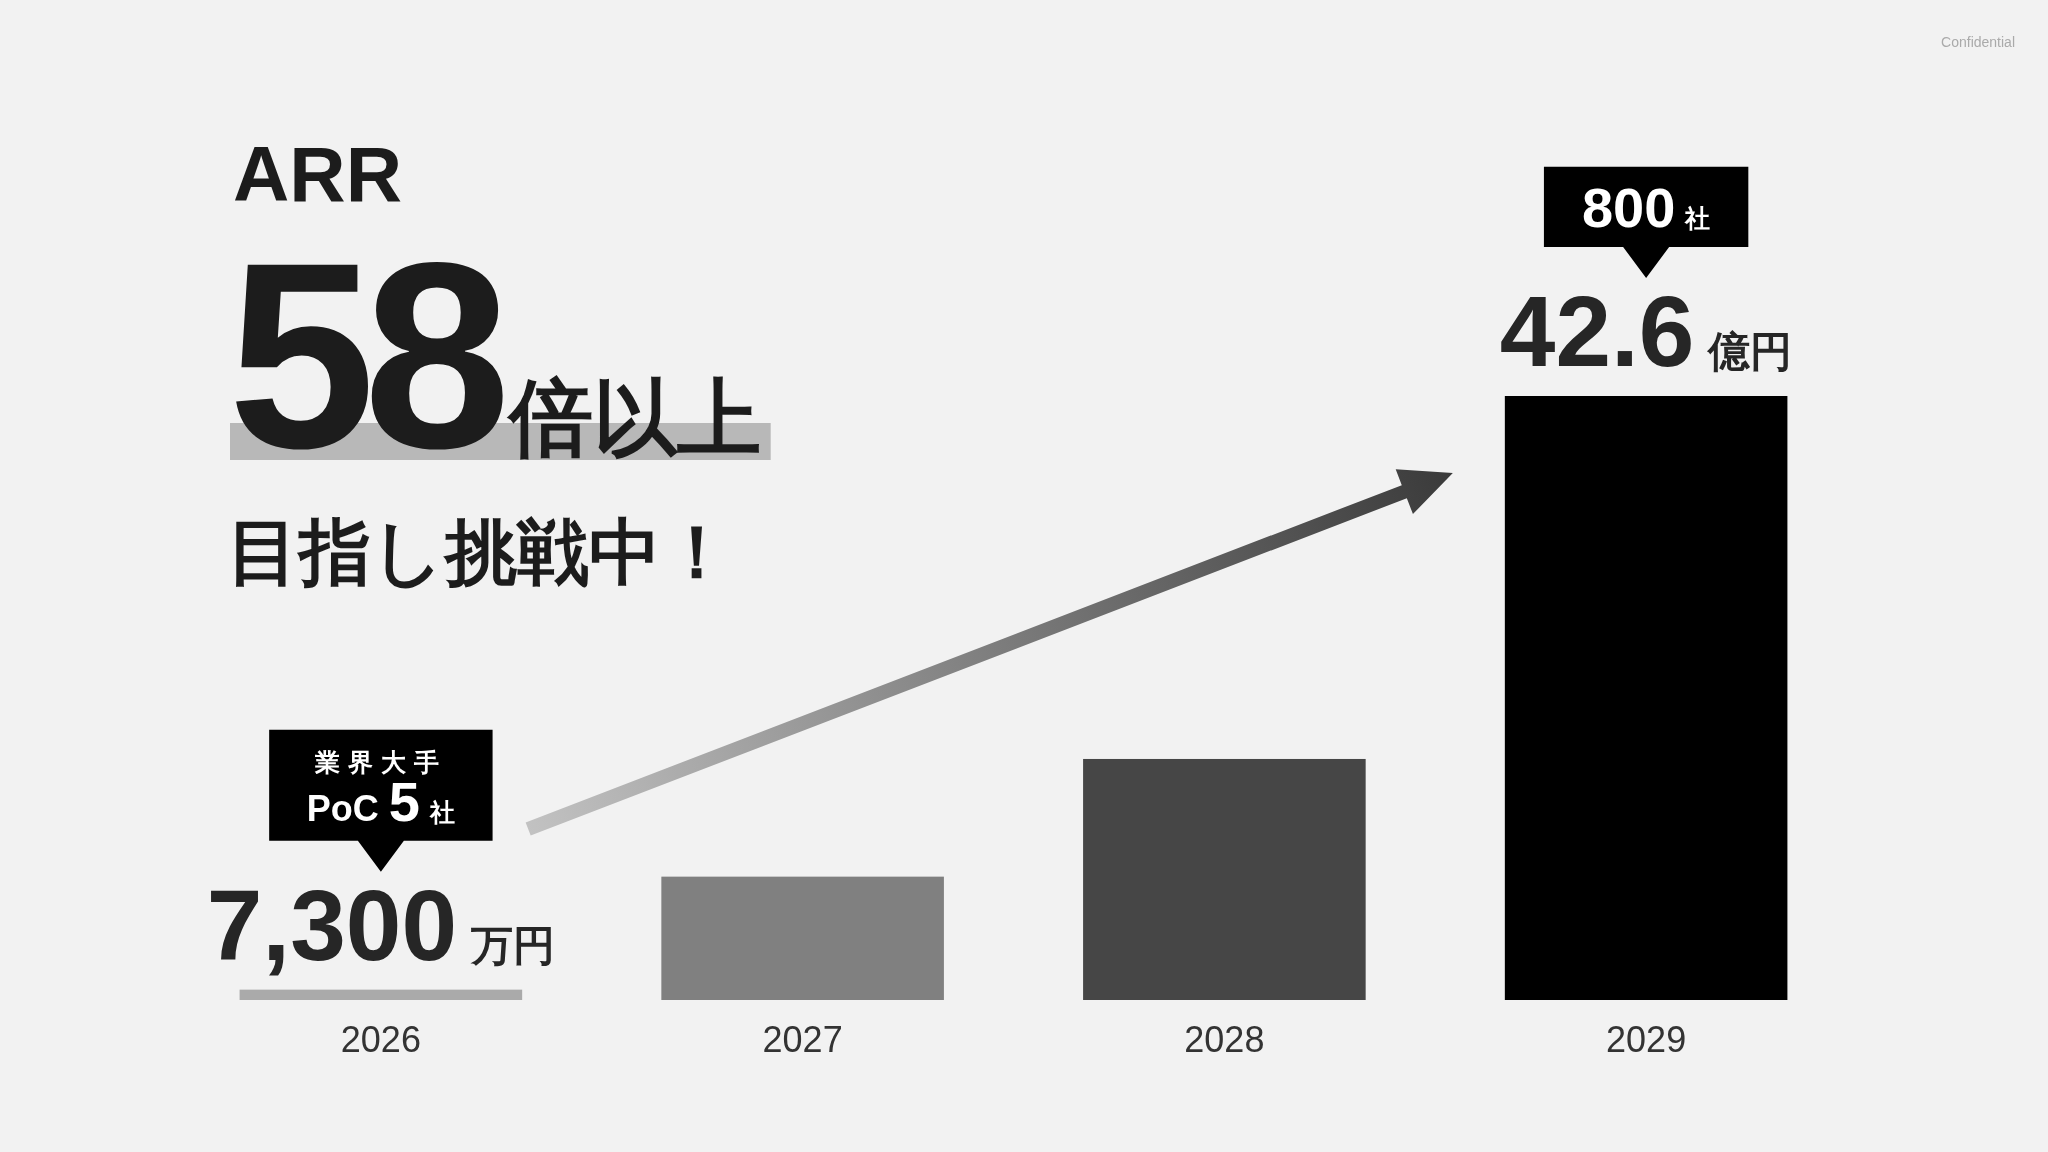  Describe the element at coordinates (1978, 42) in the screenshot. I see `text: Confidential` at that location.